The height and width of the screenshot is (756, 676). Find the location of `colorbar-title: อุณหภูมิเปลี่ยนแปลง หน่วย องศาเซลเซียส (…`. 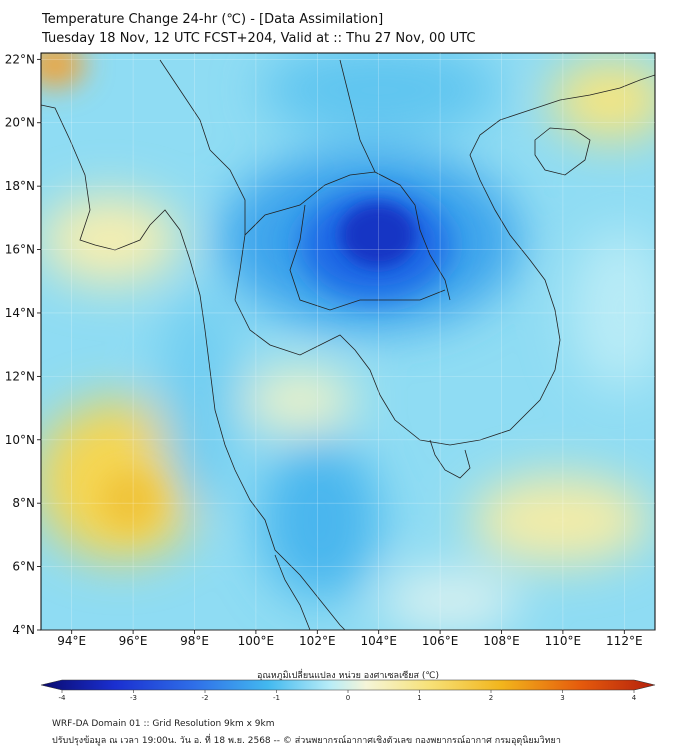

colorbar-title: อุณหภูมิเปลี่ยนแปลง หน่วย องศาเซลเซียส (… is located at coordinates (348, 674).